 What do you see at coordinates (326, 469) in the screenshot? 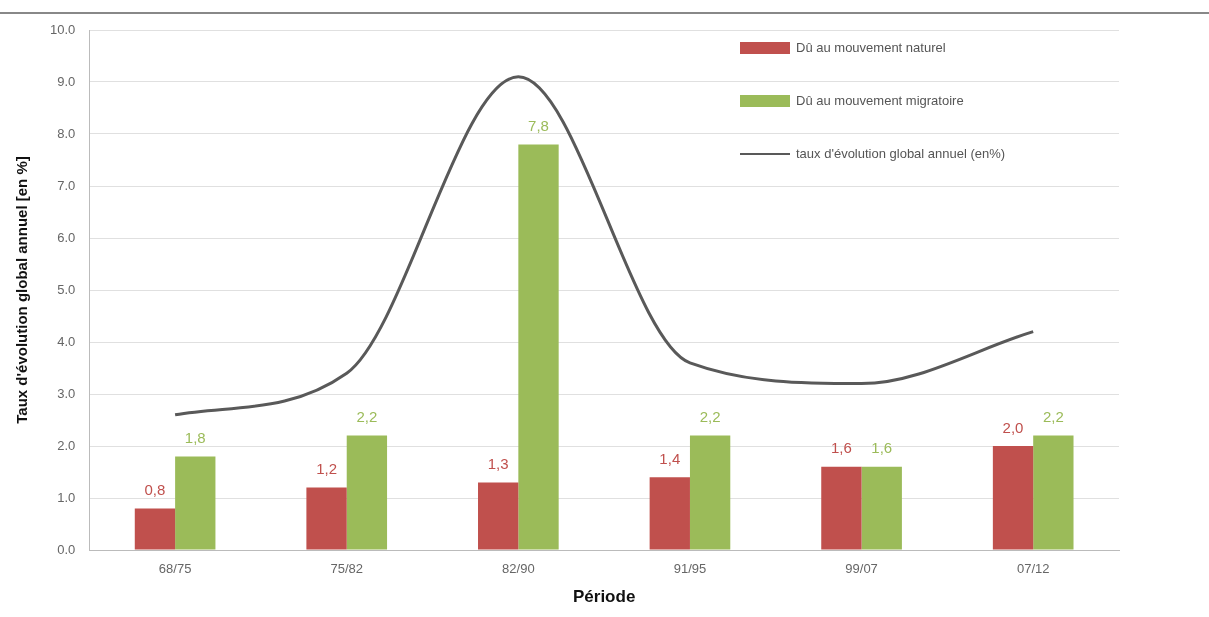
I see `data-label: 1,2` at bounding box center [326, 469].